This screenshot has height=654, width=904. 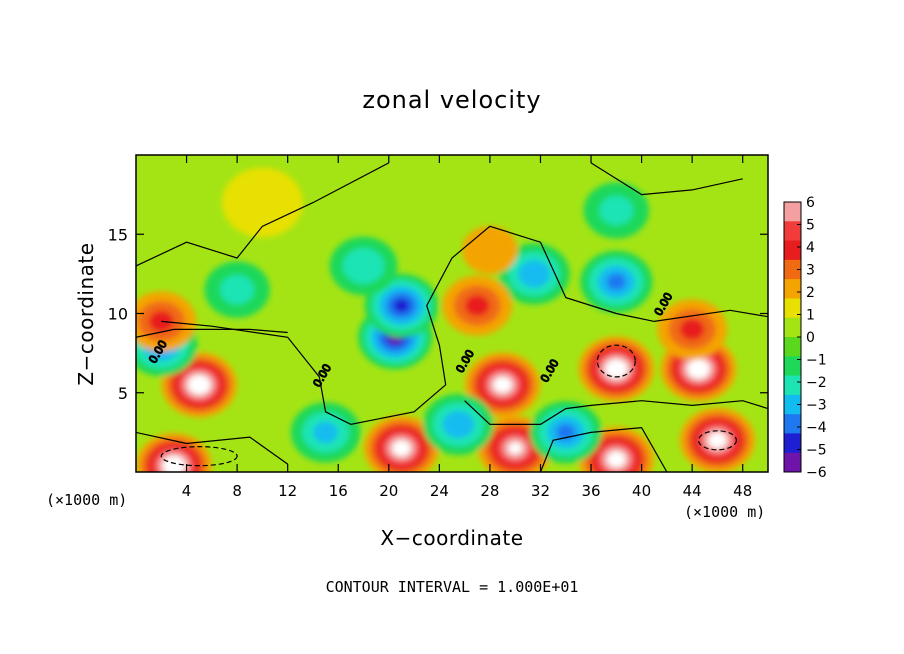 What do you see at coordinates (118, 234) in the screenshot?
I see `y-tick-label: 15` at bounding box center [118, 234].